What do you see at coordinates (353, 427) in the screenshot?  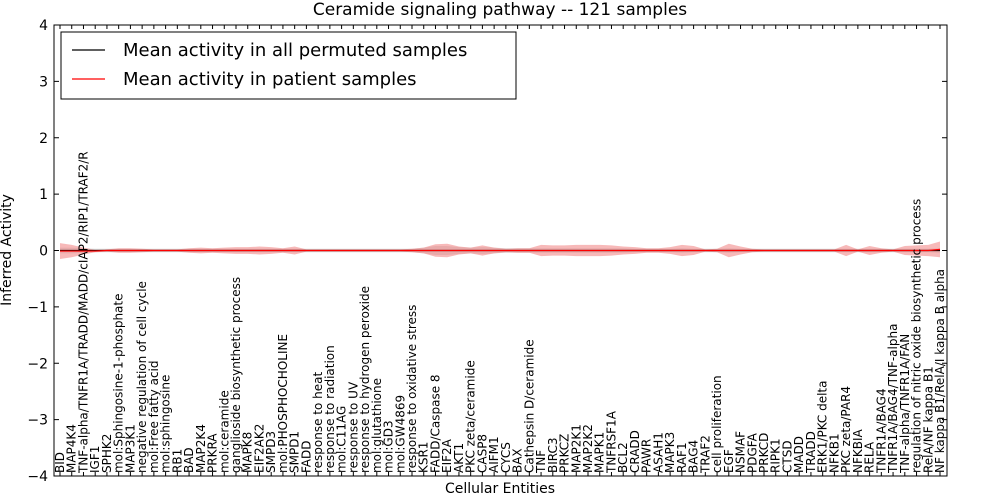 I see `x-tick-label: response to UV` at bounding box center [353, 427].